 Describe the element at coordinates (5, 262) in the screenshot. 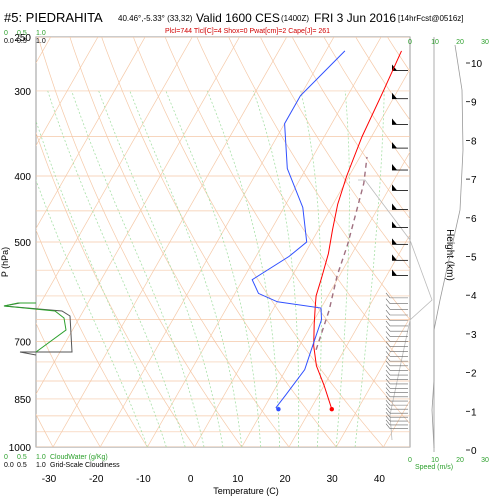

I see `y-axis-label: P (hPa)` at that location.